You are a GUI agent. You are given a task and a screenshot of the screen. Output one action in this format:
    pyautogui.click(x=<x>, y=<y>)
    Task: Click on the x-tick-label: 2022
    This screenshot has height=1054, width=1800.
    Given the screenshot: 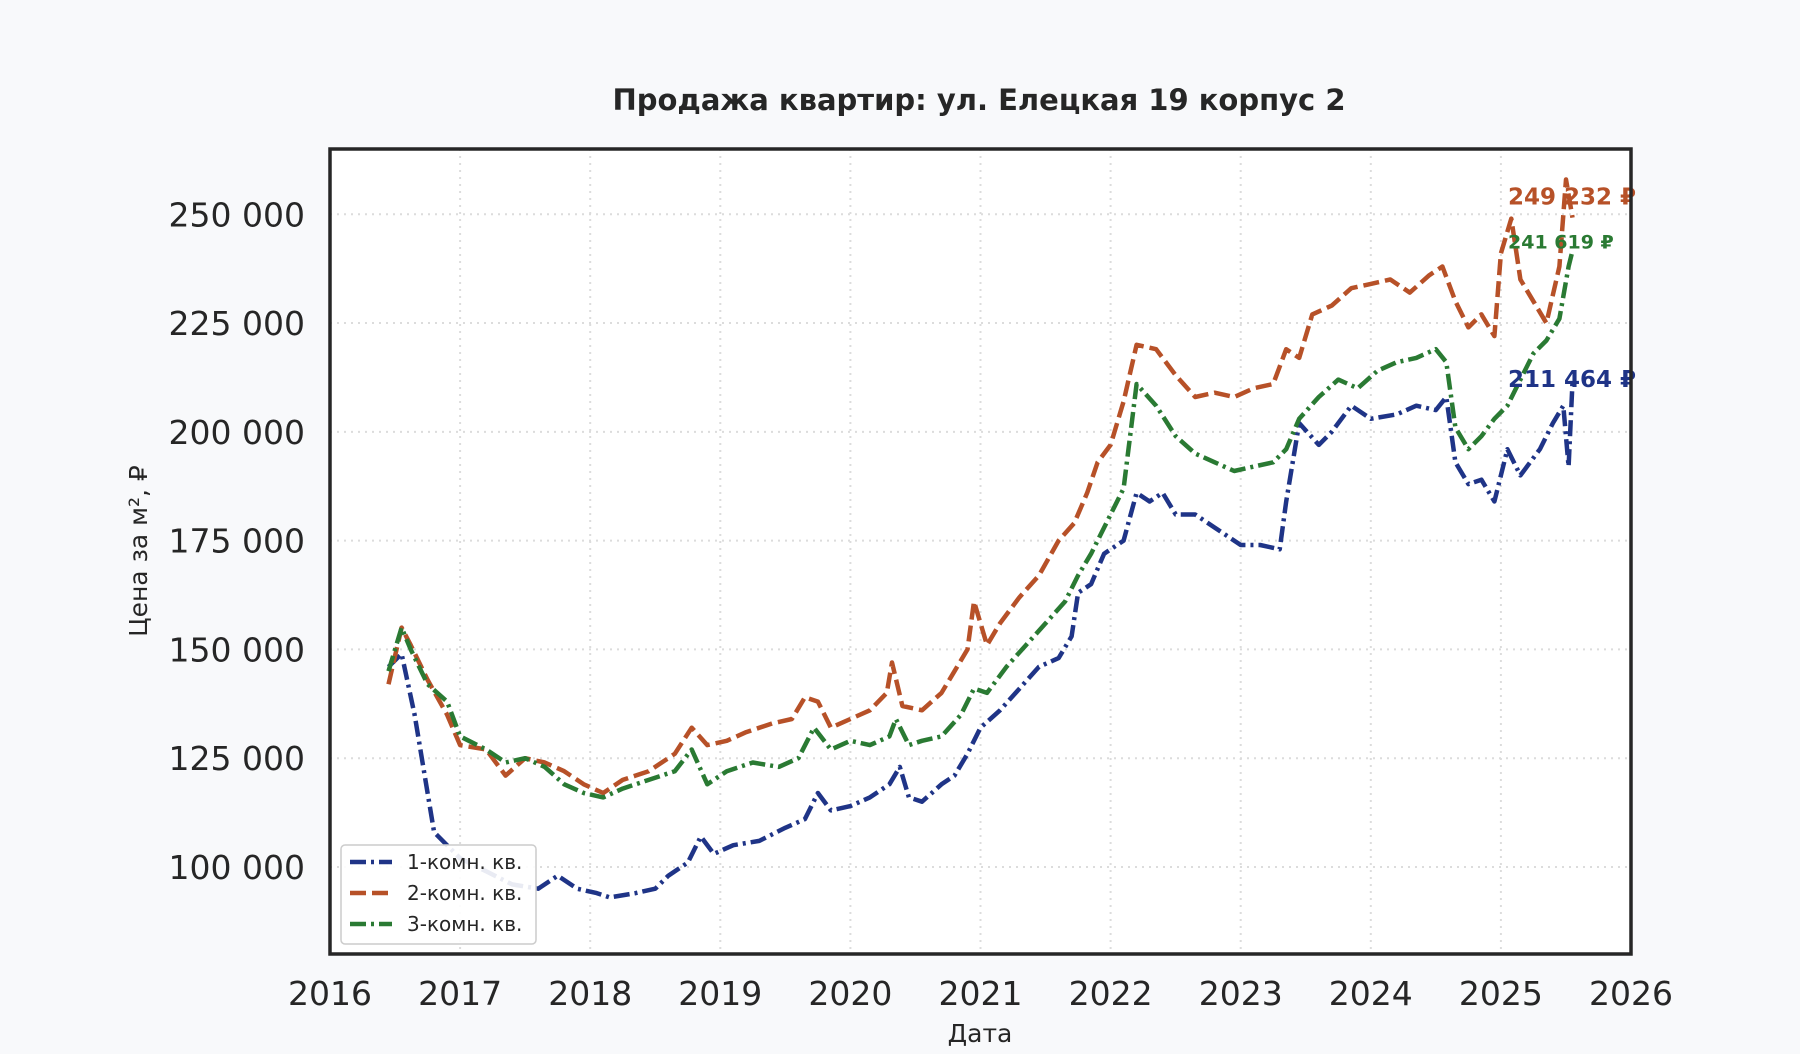 What is the action you would take?
    pyautogui.click(x=1111, y=993)
    